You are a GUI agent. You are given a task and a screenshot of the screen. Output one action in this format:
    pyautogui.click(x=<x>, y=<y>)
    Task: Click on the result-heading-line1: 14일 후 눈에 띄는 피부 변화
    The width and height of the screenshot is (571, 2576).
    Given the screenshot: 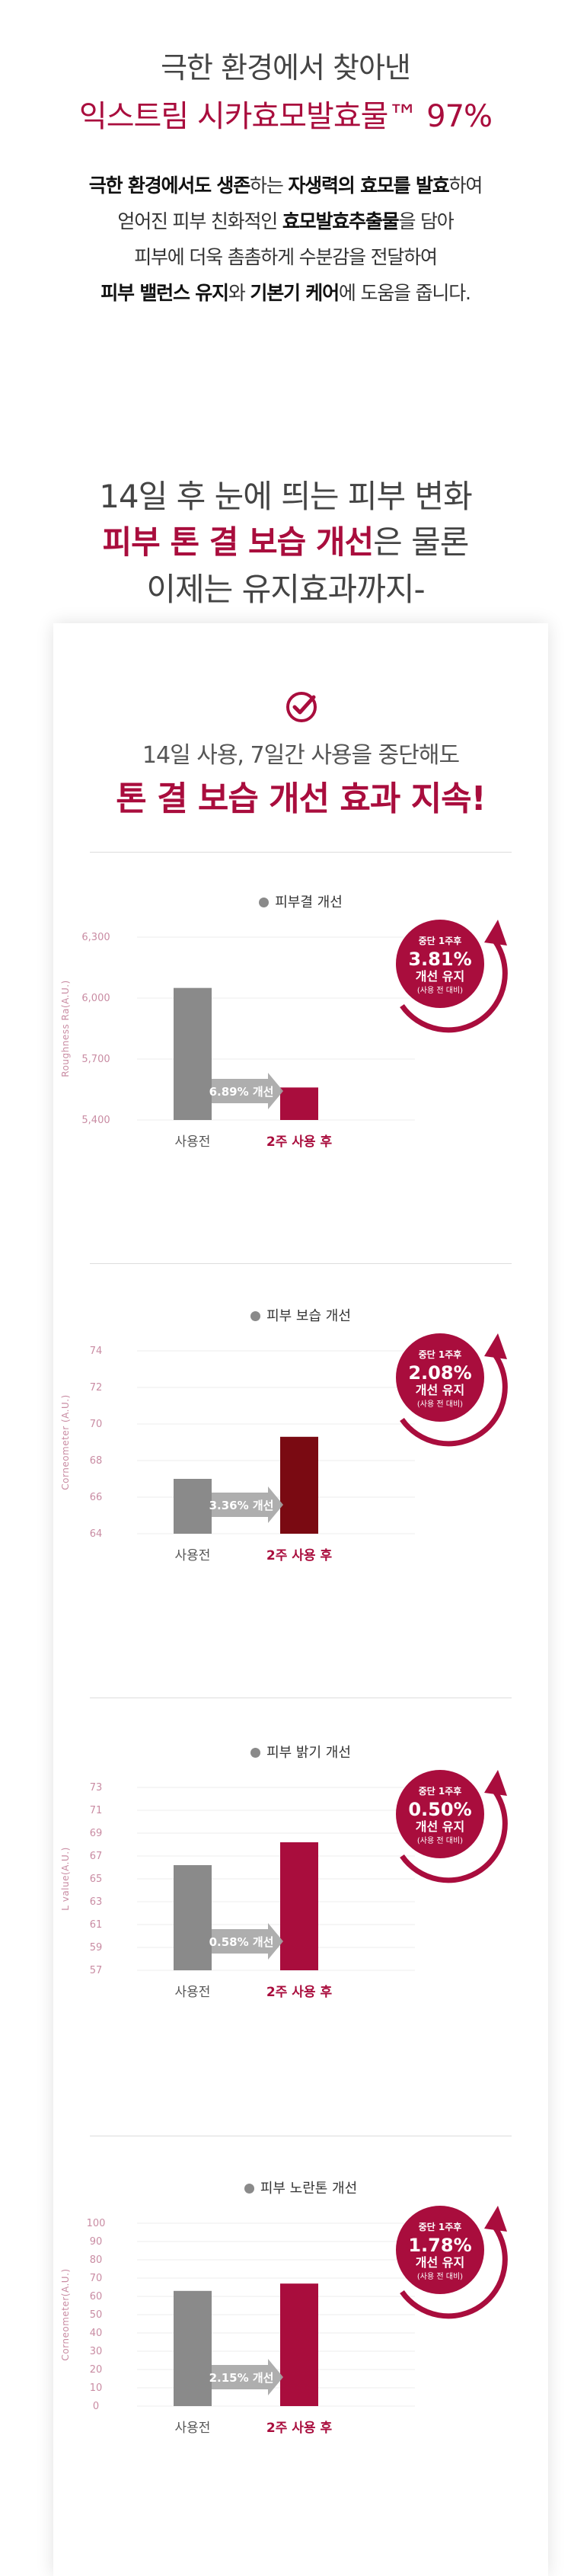 What is the action you would take?
    pyautogui.click(x=286, y=496)
    